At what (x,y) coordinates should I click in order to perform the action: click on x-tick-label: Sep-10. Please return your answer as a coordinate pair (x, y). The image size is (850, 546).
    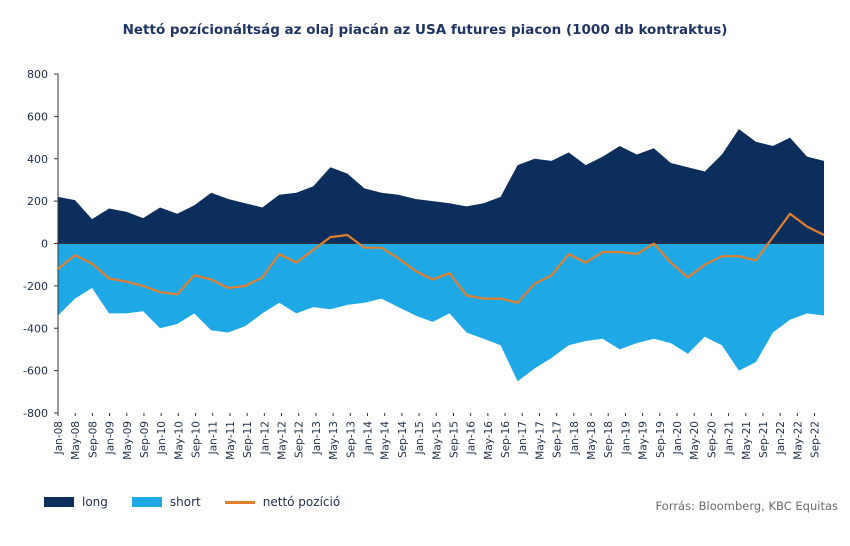
    Looking at the image, I should click on (197, 439).